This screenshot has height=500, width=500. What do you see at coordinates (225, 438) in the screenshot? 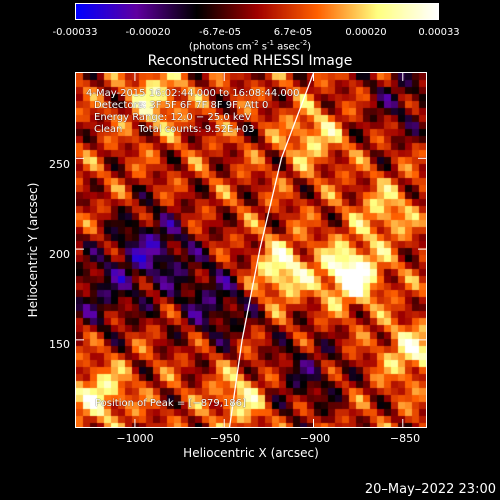
I see `x-tick-label: −950` at bounding box center [225, 438].